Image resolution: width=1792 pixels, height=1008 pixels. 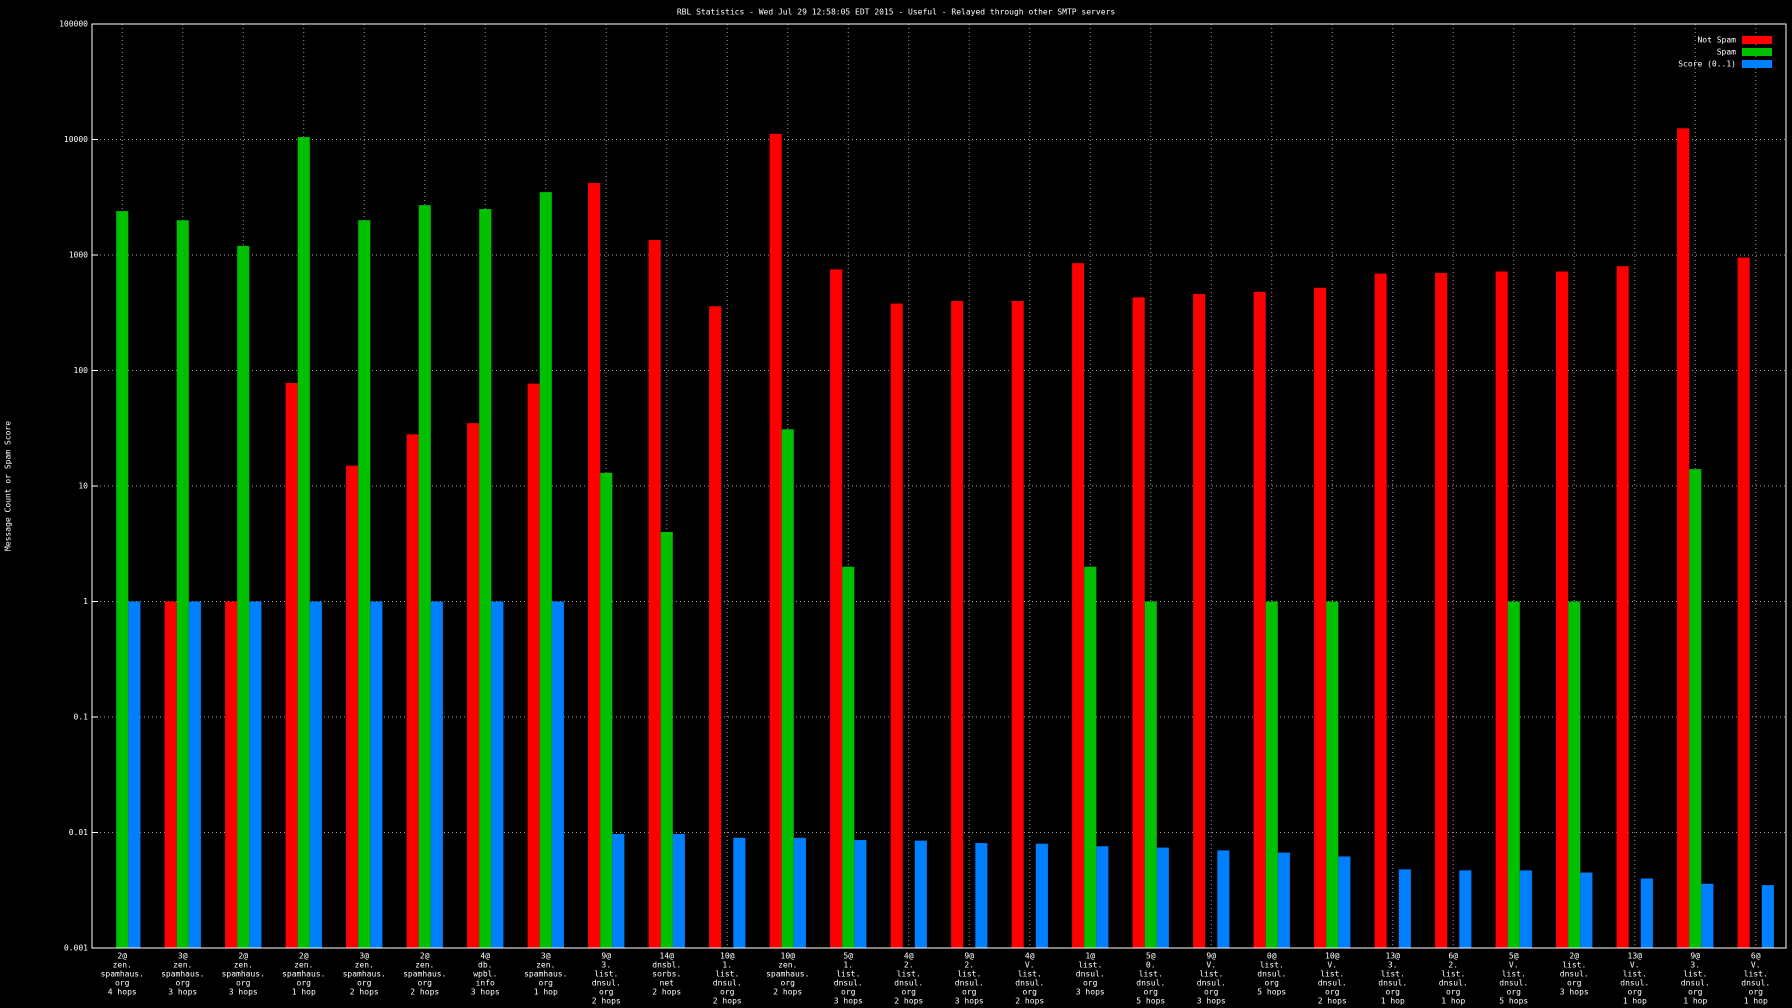 What do you see at coordinates (1513, 1001) in the screenshot?
I see `x-tick-label: 5 hops` at bounding box center [1513, 1001].